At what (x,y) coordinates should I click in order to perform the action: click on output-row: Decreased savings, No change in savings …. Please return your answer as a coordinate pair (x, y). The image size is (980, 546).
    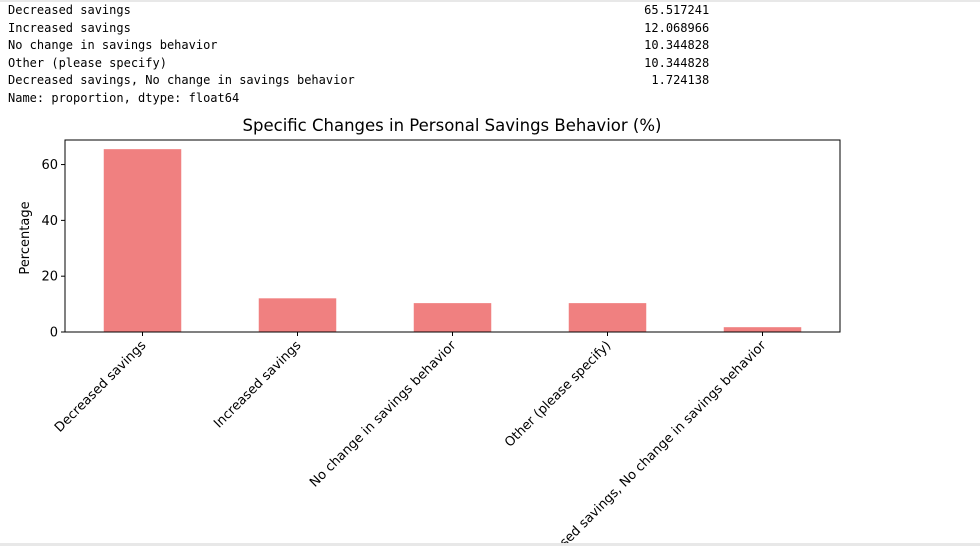
    Looking at the image, I should click on (358, 81).